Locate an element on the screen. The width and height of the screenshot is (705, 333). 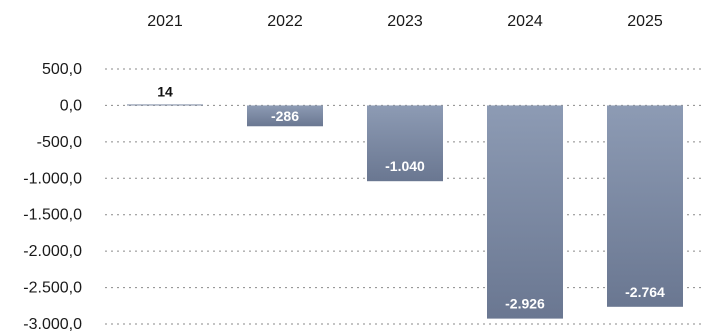
data-label-2024: -2.926 is located at coordinates (525, 304).